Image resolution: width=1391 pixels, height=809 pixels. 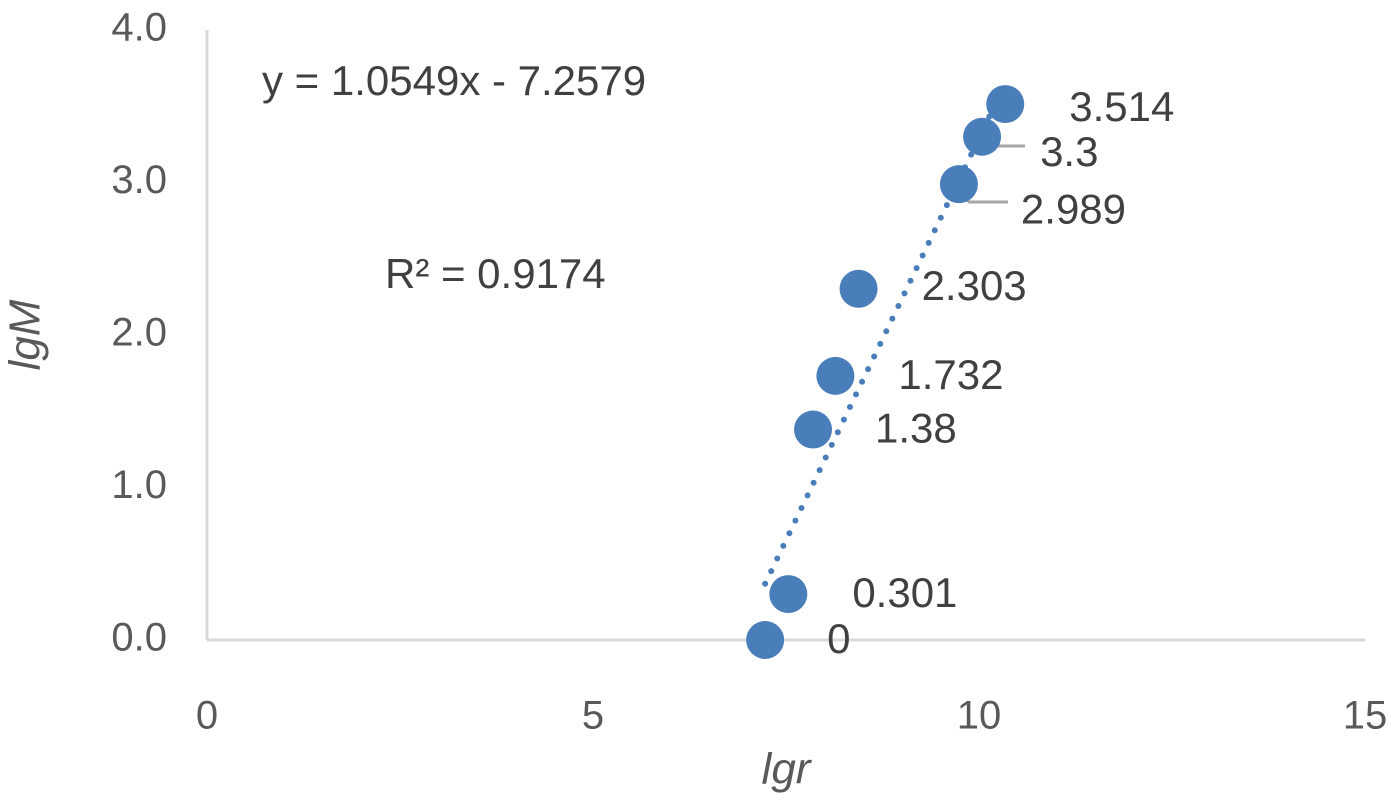 What do you see at coordinates (979, 716) in the screenshot?
I see `x-tick-label: 10` at bounding box center [979, 716].